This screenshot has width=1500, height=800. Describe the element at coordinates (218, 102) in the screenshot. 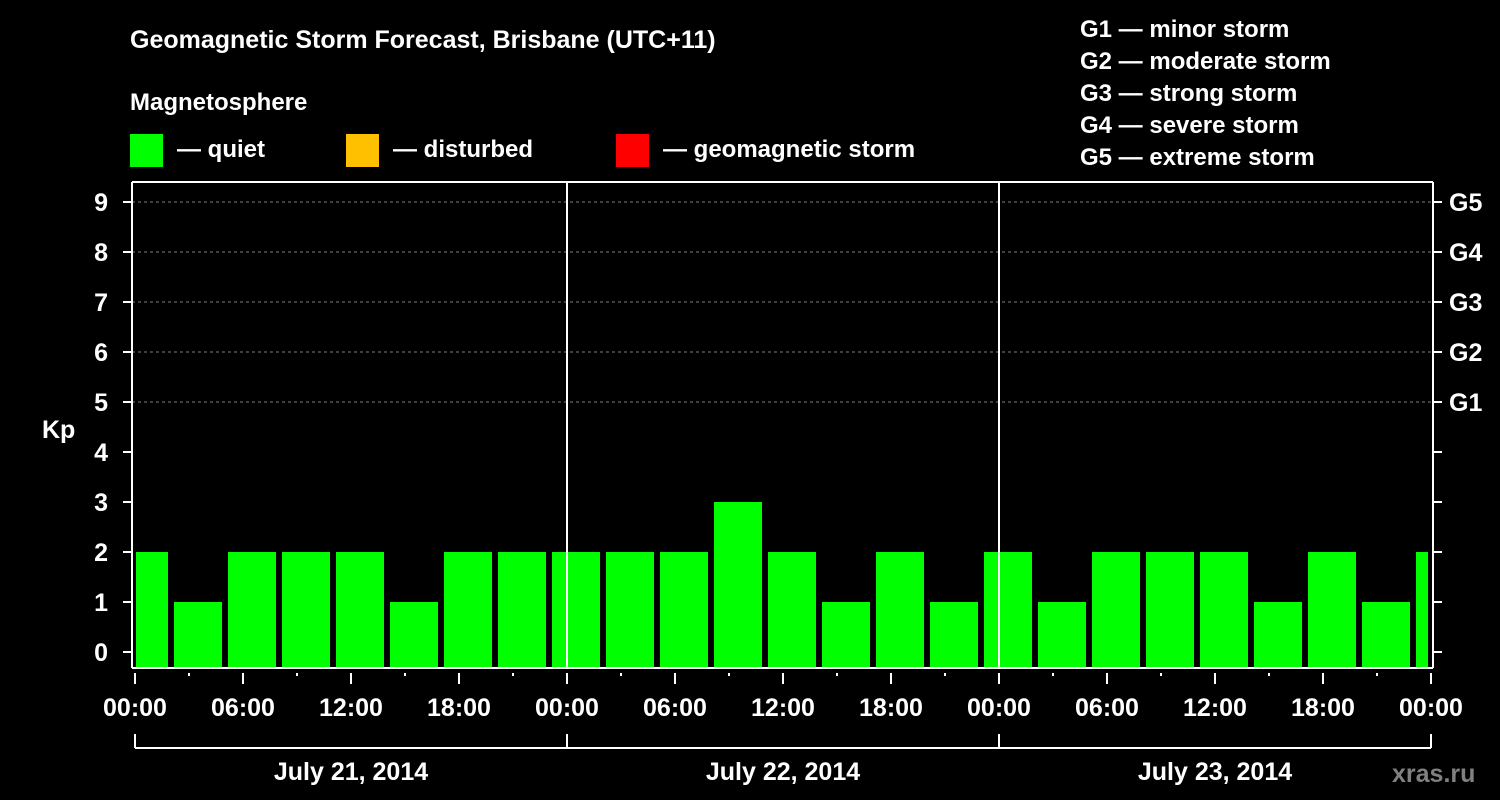

I see `legend-title: Magnetosphere` at that location.